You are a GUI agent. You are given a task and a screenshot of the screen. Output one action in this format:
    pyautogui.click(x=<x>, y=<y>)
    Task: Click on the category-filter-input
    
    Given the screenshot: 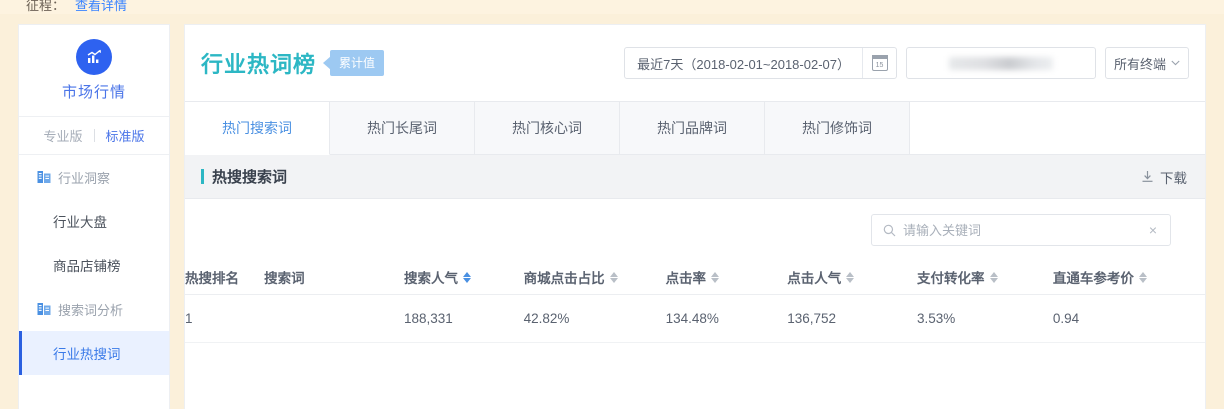 What is the action you would take?
    pyautogui.click(x=1001, y=63)
    